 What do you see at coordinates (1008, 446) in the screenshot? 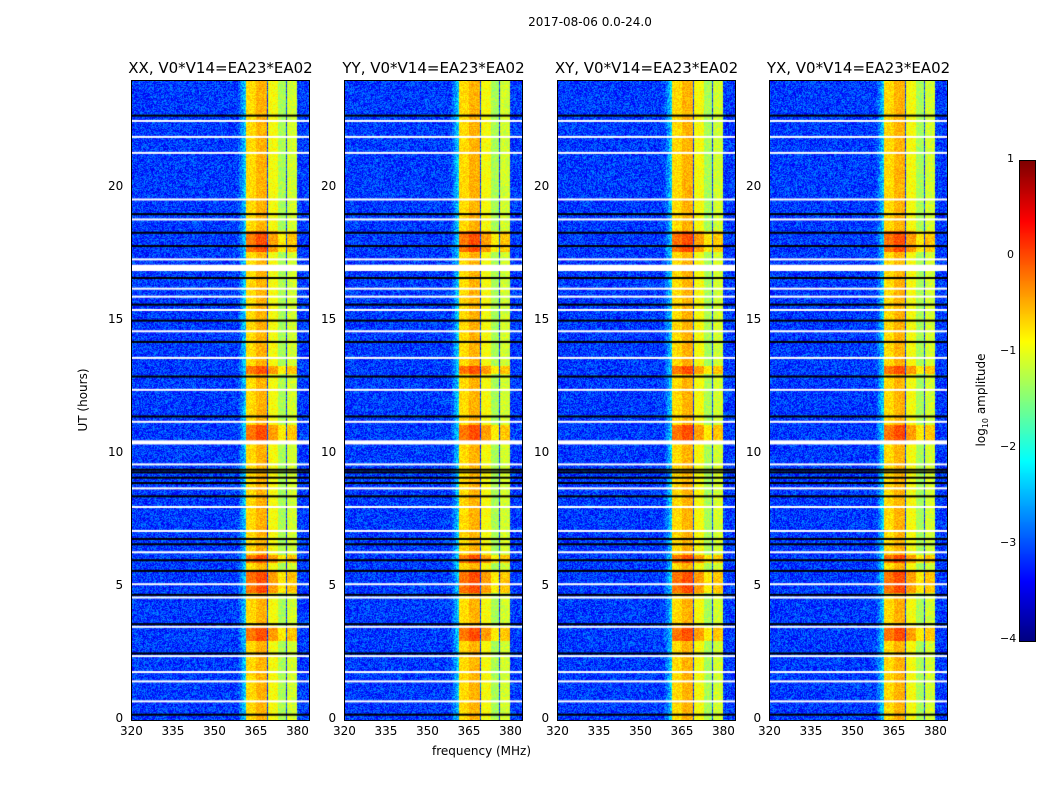
I see `colorbar-tick-label: −2` at bounding box center [1008, 446].